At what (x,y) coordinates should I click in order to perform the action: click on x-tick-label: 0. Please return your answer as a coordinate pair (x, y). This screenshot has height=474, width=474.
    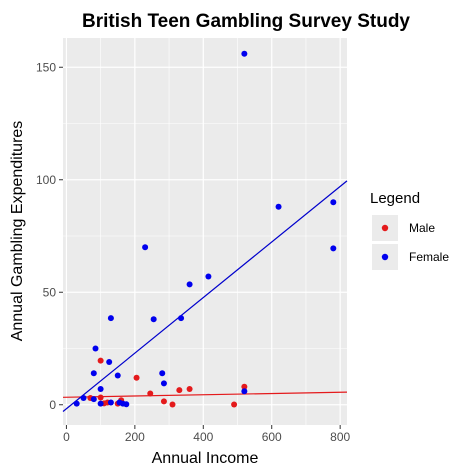
    Looking at the image, I should click on (66, 437).